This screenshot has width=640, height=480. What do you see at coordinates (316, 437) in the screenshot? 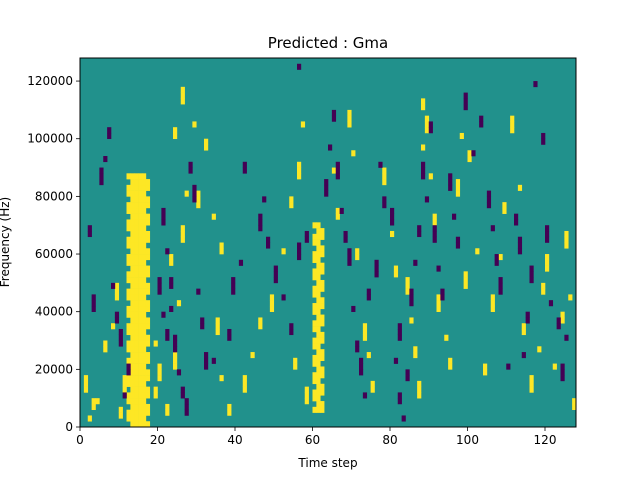
I see `x-axis-ticks: 0 20 40 60 80 100 120` at bounding box center [316, 437].